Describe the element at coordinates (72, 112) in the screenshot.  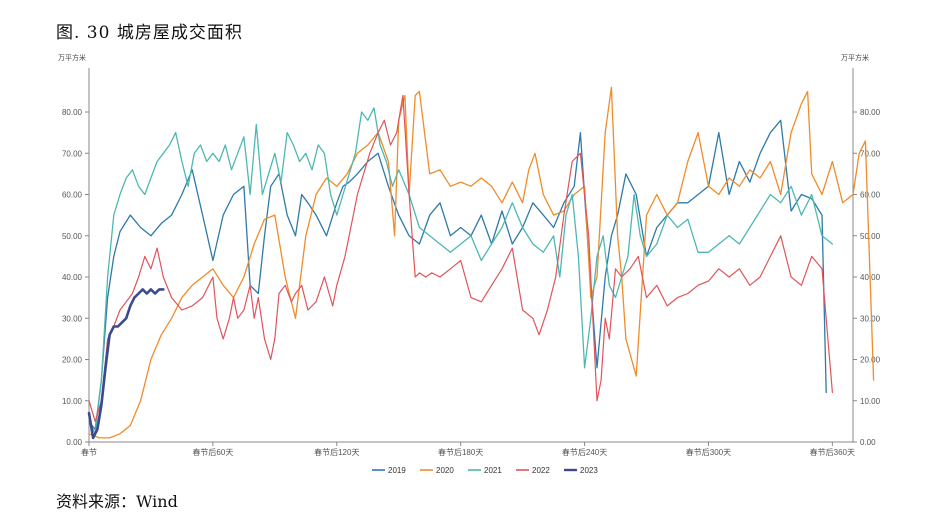
I see `y-tick-label-left: 80.00` at that location.